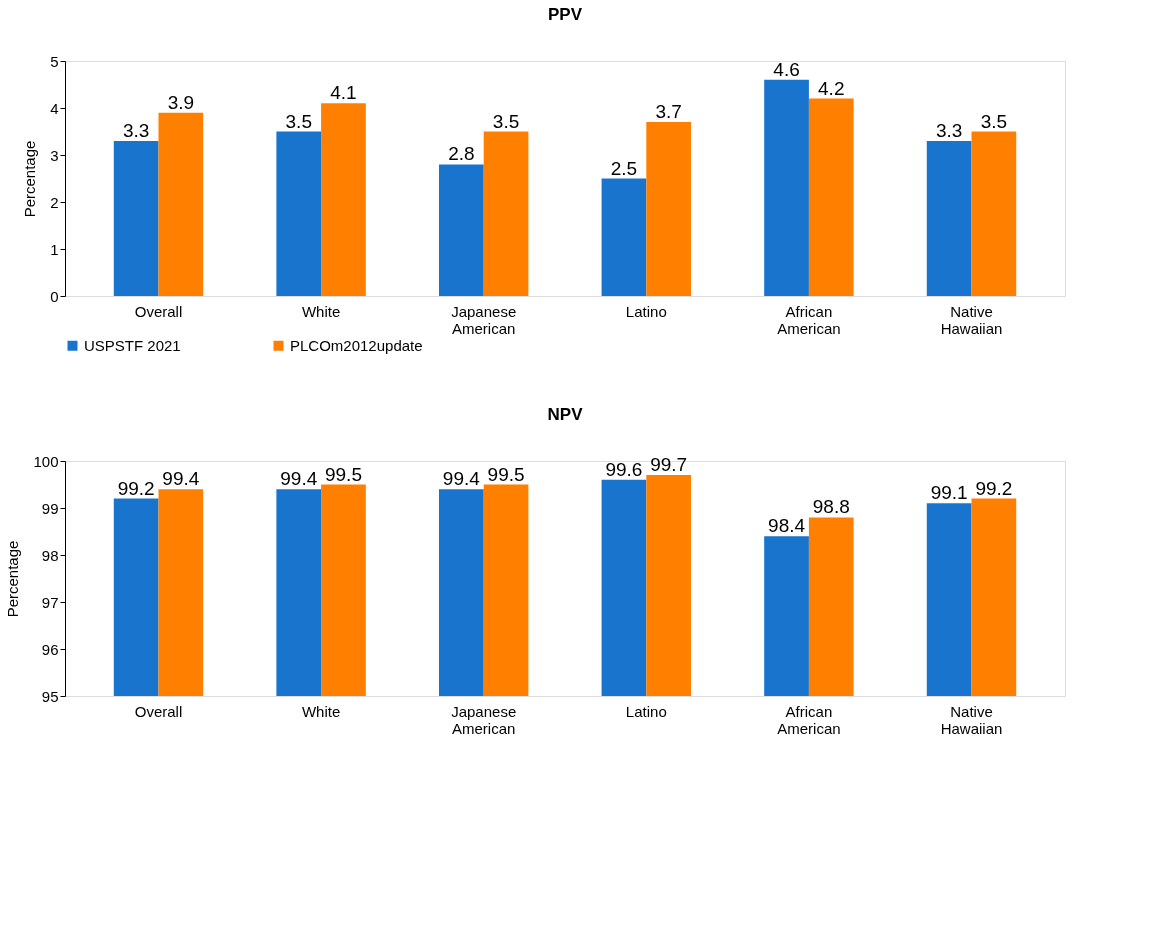 This screenshot has width=1150, height=944. I want to click on y-tick-label: 99, so click(50, 508).